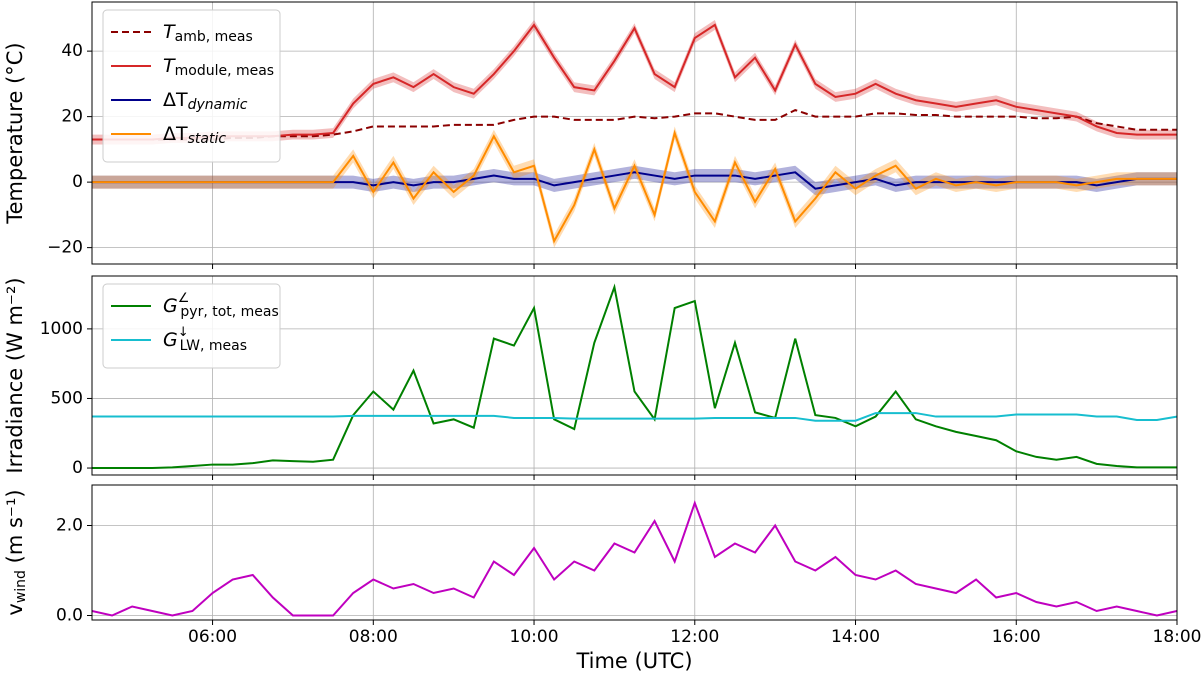  What do you see at coordinates (72, 51) in the screenshot?
I see `y-tick-label: 40` at bounding box center [72, 51].